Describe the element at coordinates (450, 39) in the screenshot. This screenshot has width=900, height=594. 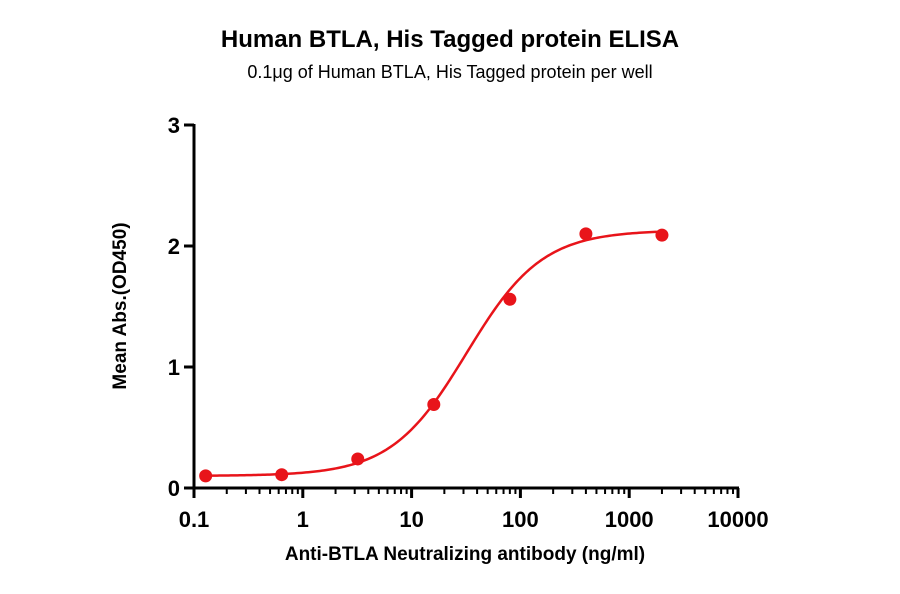
I see `chart-title: Human BTLA, His Tagged protein ELISA` at that location.